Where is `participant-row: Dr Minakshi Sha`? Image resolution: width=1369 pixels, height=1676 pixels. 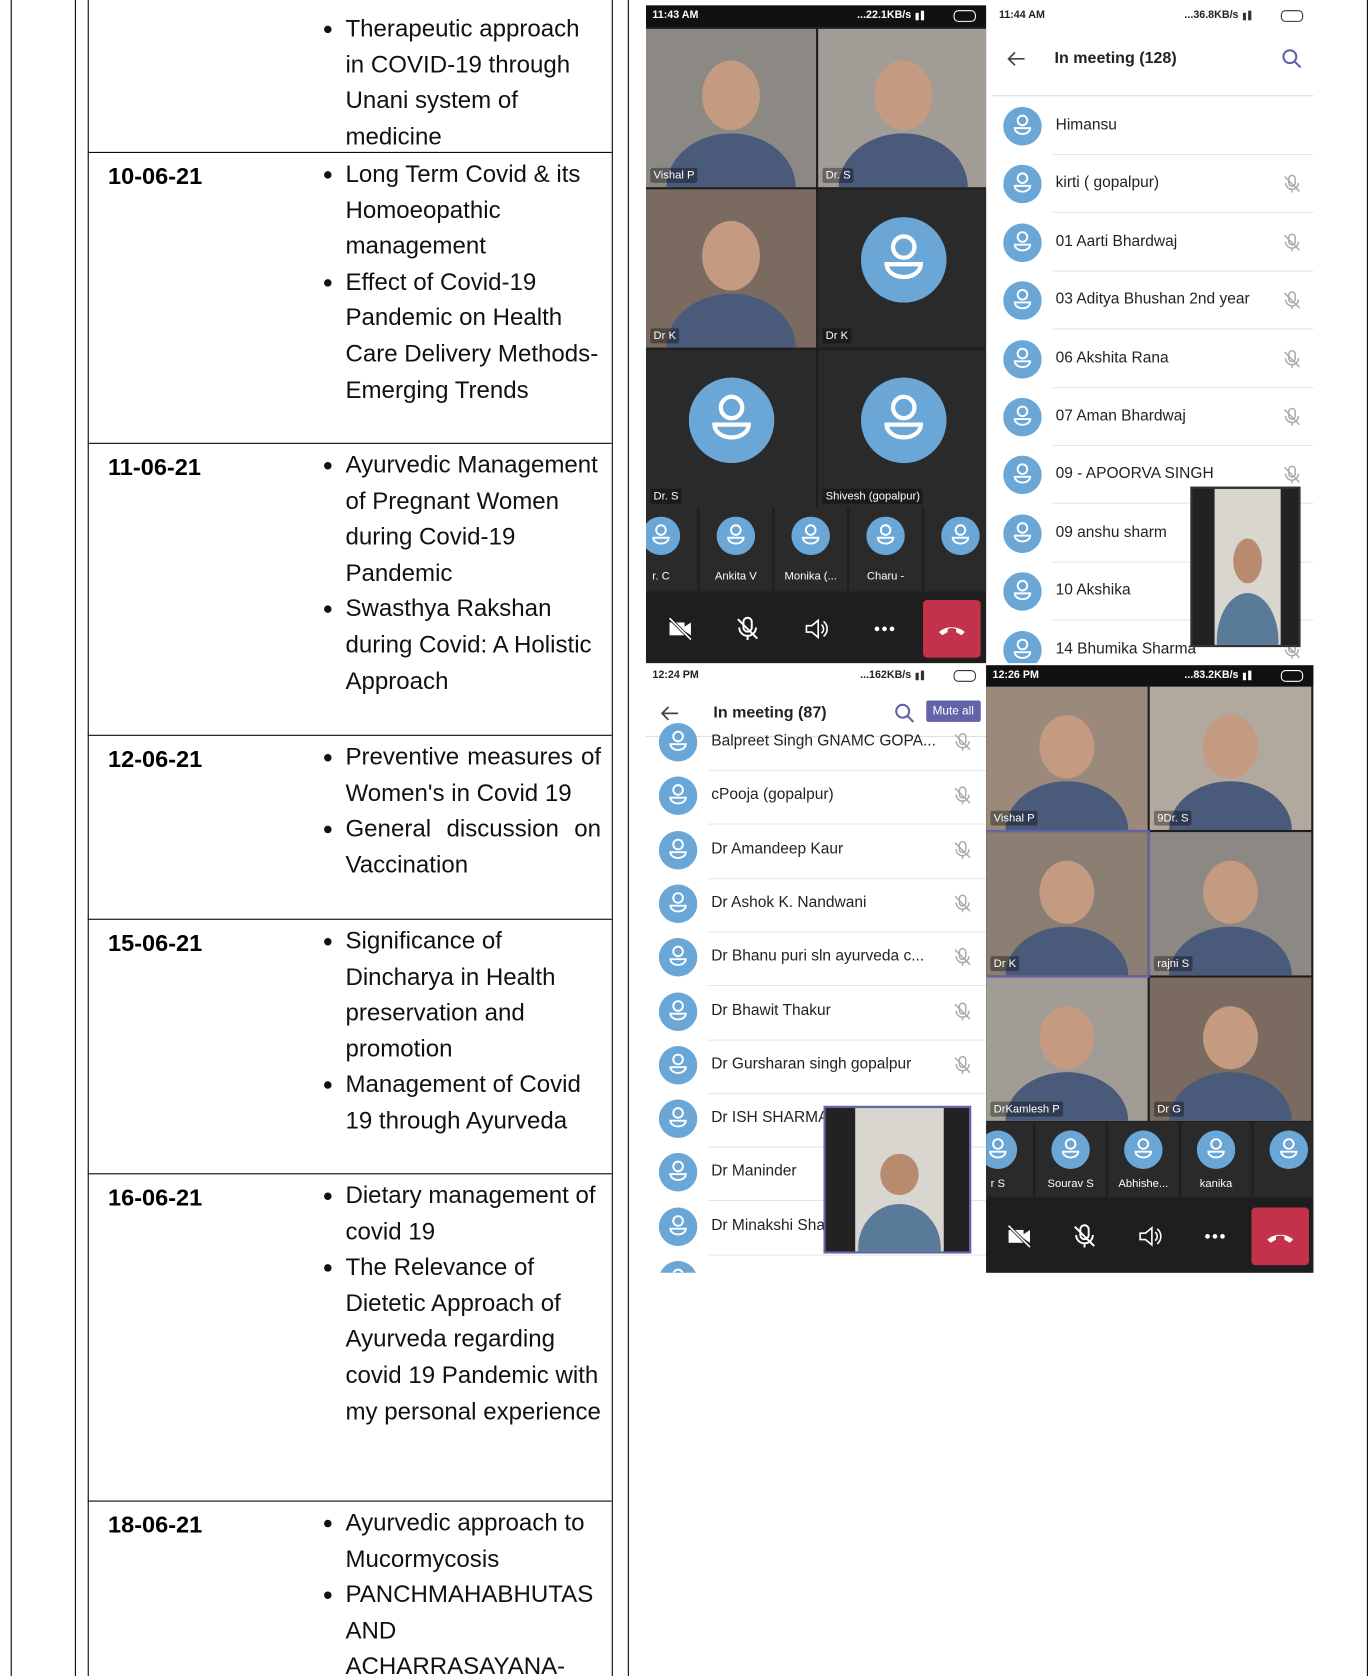 participant-row: Dr Minakshi Sha is located at coordinates (816, 1228).